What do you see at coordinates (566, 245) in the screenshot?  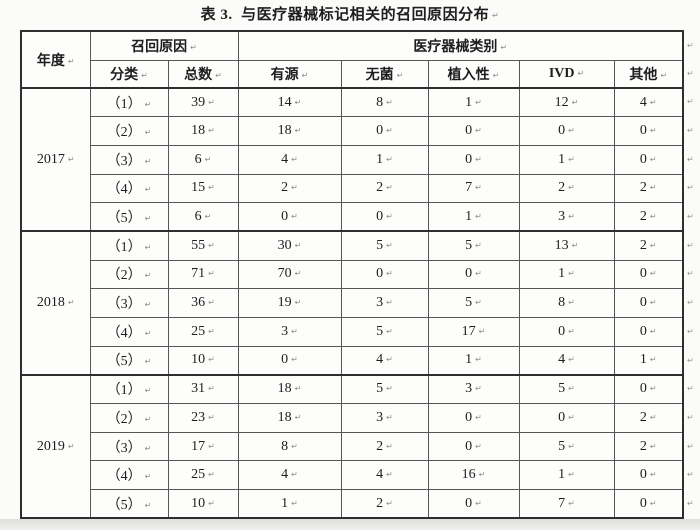 I see `value-cell: 13 ↵` at bounding box center [566, 245].